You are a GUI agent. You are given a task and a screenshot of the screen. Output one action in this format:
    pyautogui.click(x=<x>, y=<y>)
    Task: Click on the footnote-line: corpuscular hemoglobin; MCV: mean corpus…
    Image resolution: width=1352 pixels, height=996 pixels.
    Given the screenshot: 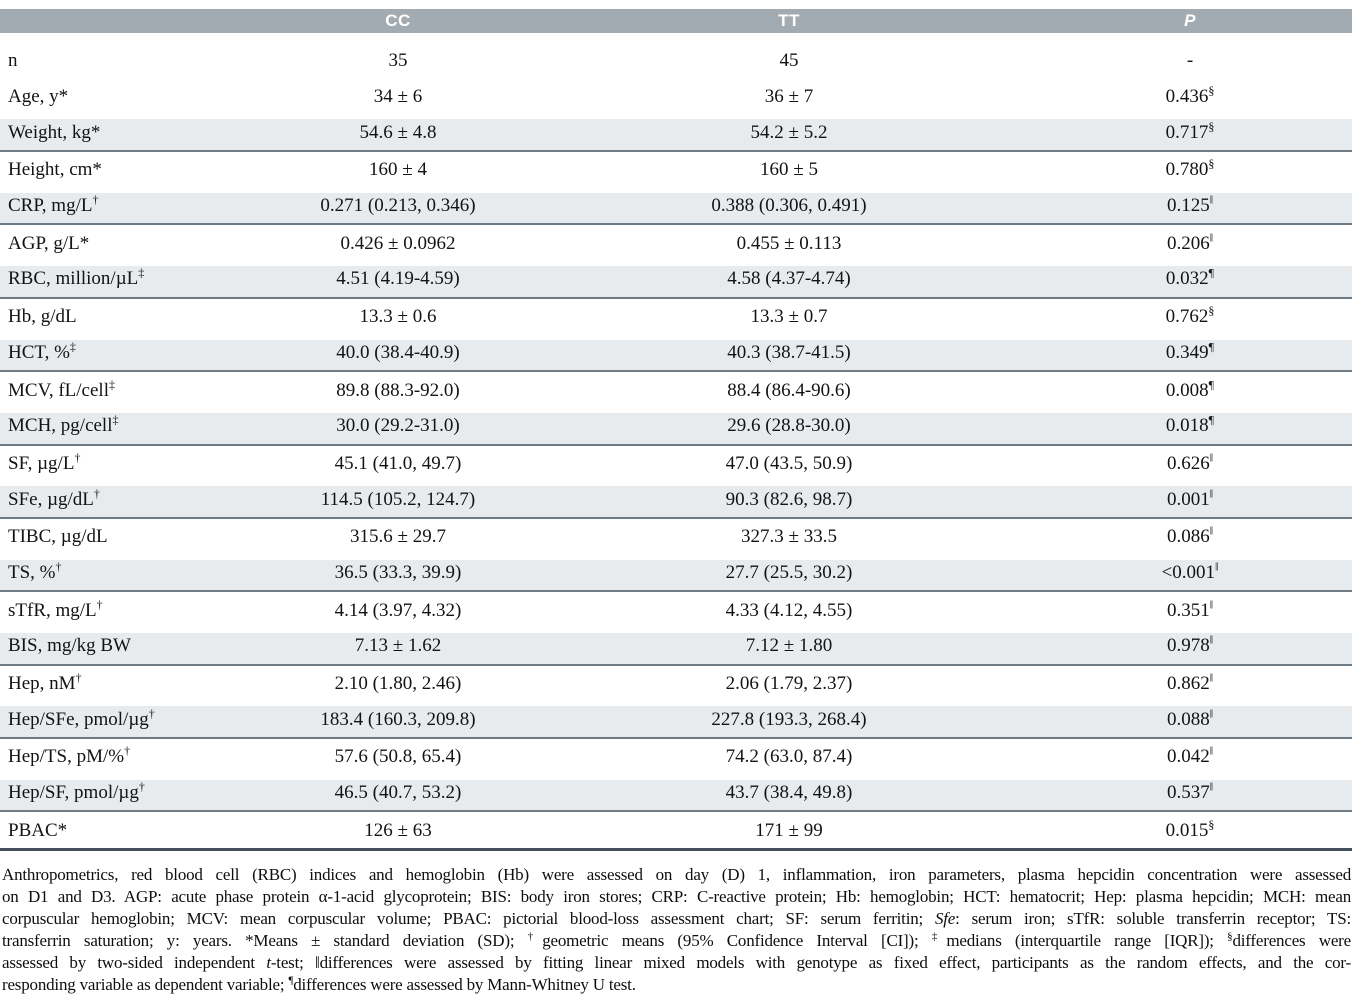 What is the action you would take?
    pyautogui.click(x=676, y=919)
    